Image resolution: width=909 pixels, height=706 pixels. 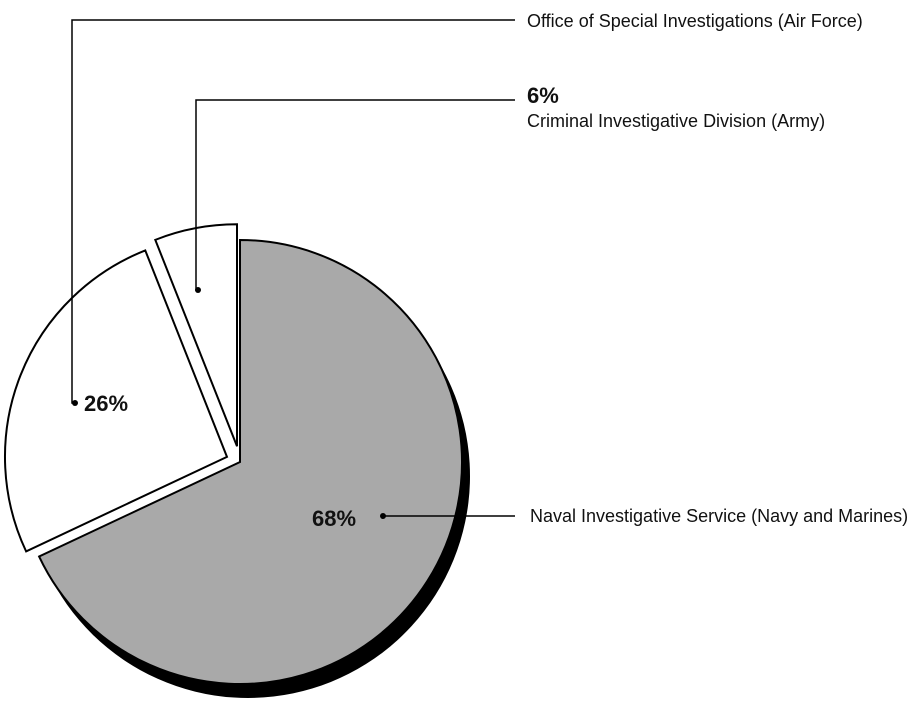 What do you see at coordinates (676, 121) in the screenshot?
I see `category-label: Criminal Investigative Division (Army)` at bounding box center [676, 121].